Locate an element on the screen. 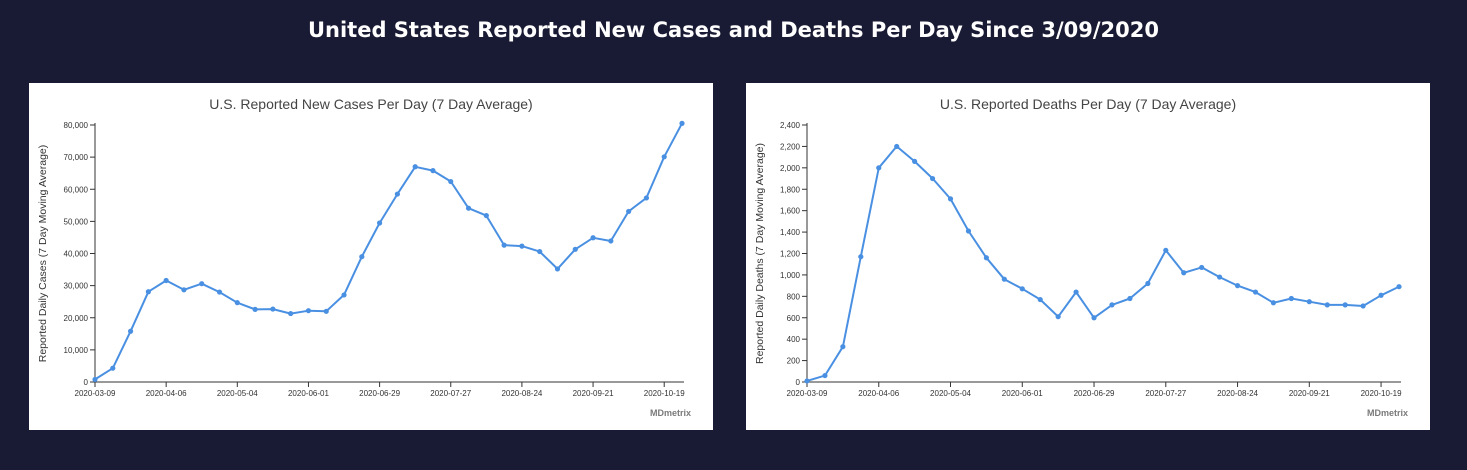 The image size is (1467, 470). x-tick-label: 2020-09-21 is located at coordinates (1309, 393).